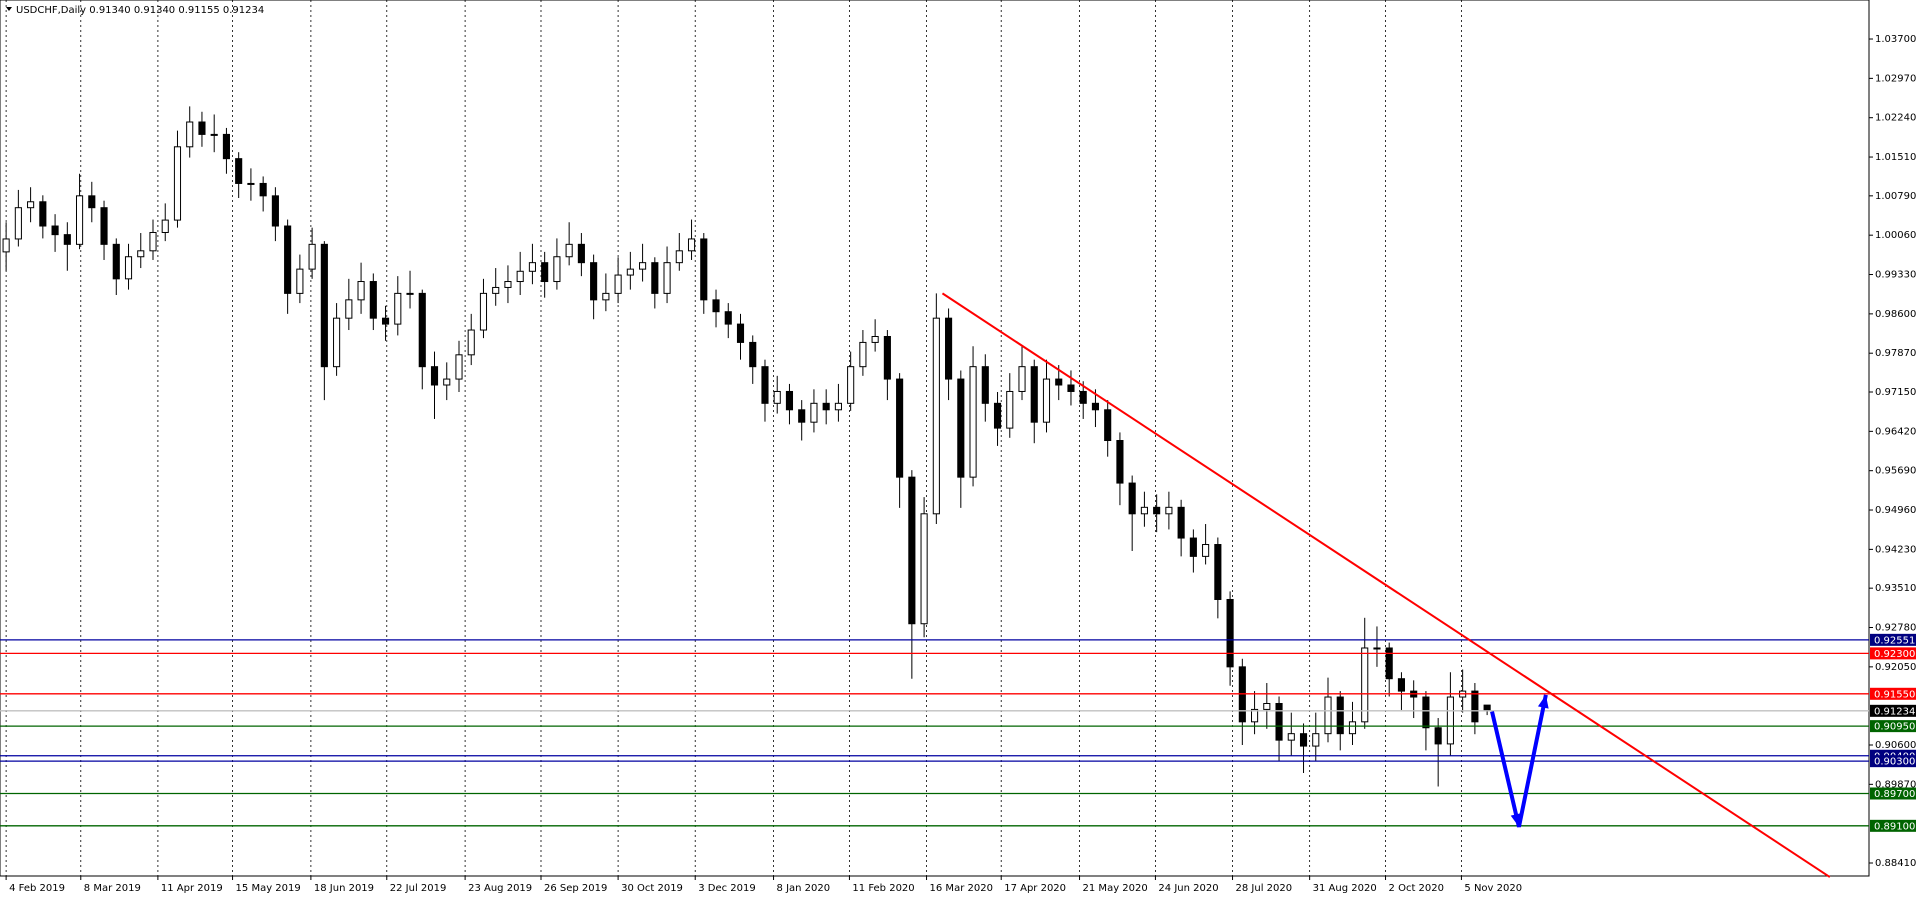 The height and width of the screenshot is (899, 1919). Describe the element at coordinates (961, 888) in the screenshot. I see `x-tick-label: 16 Mar 2020` at that location.